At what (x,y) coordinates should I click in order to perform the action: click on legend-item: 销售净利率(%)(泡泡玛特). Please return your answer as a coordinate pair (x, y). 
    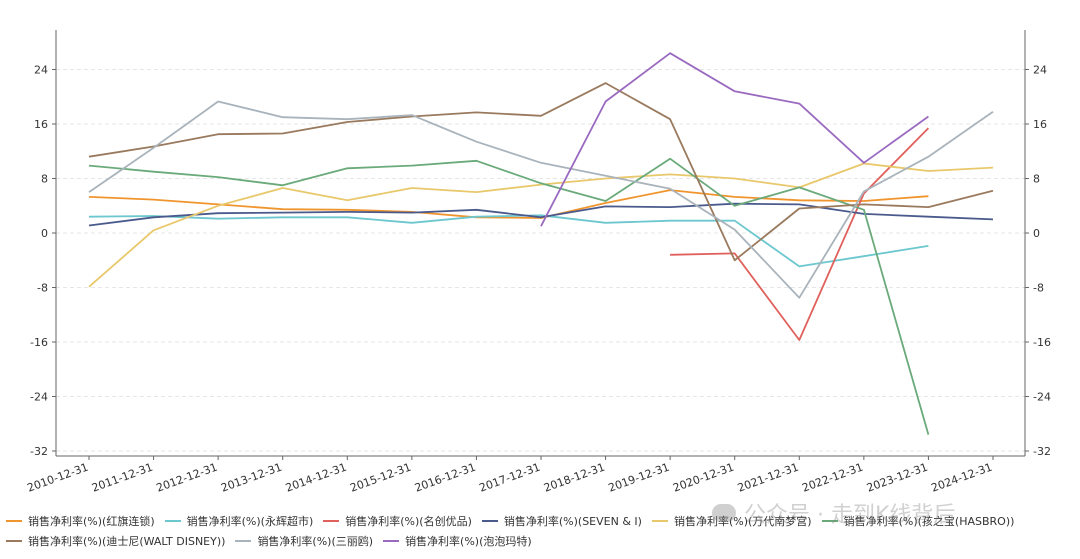
    Looking at the image, I should click on (457, 541).